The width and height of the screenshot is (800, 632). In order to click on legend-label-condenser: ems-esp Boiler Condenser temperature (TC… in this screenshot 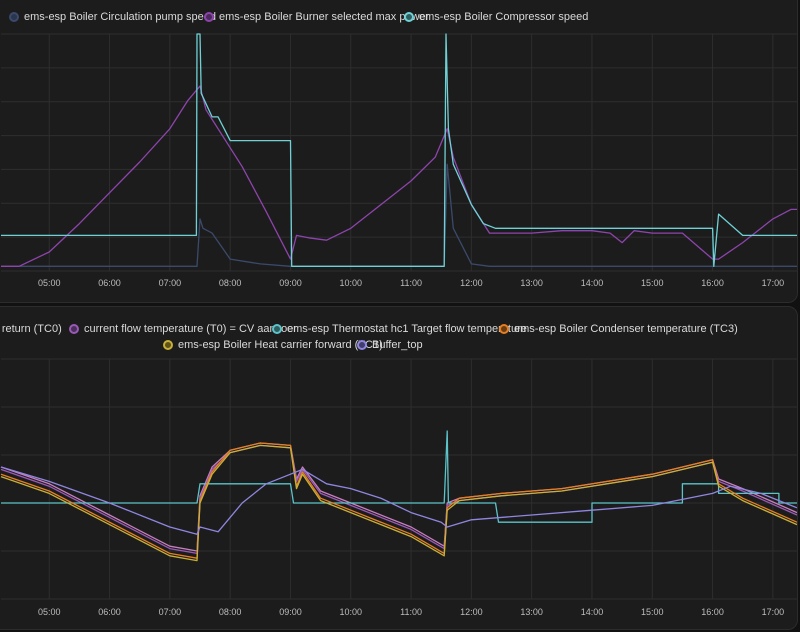, I will do `click(626, 329)`.